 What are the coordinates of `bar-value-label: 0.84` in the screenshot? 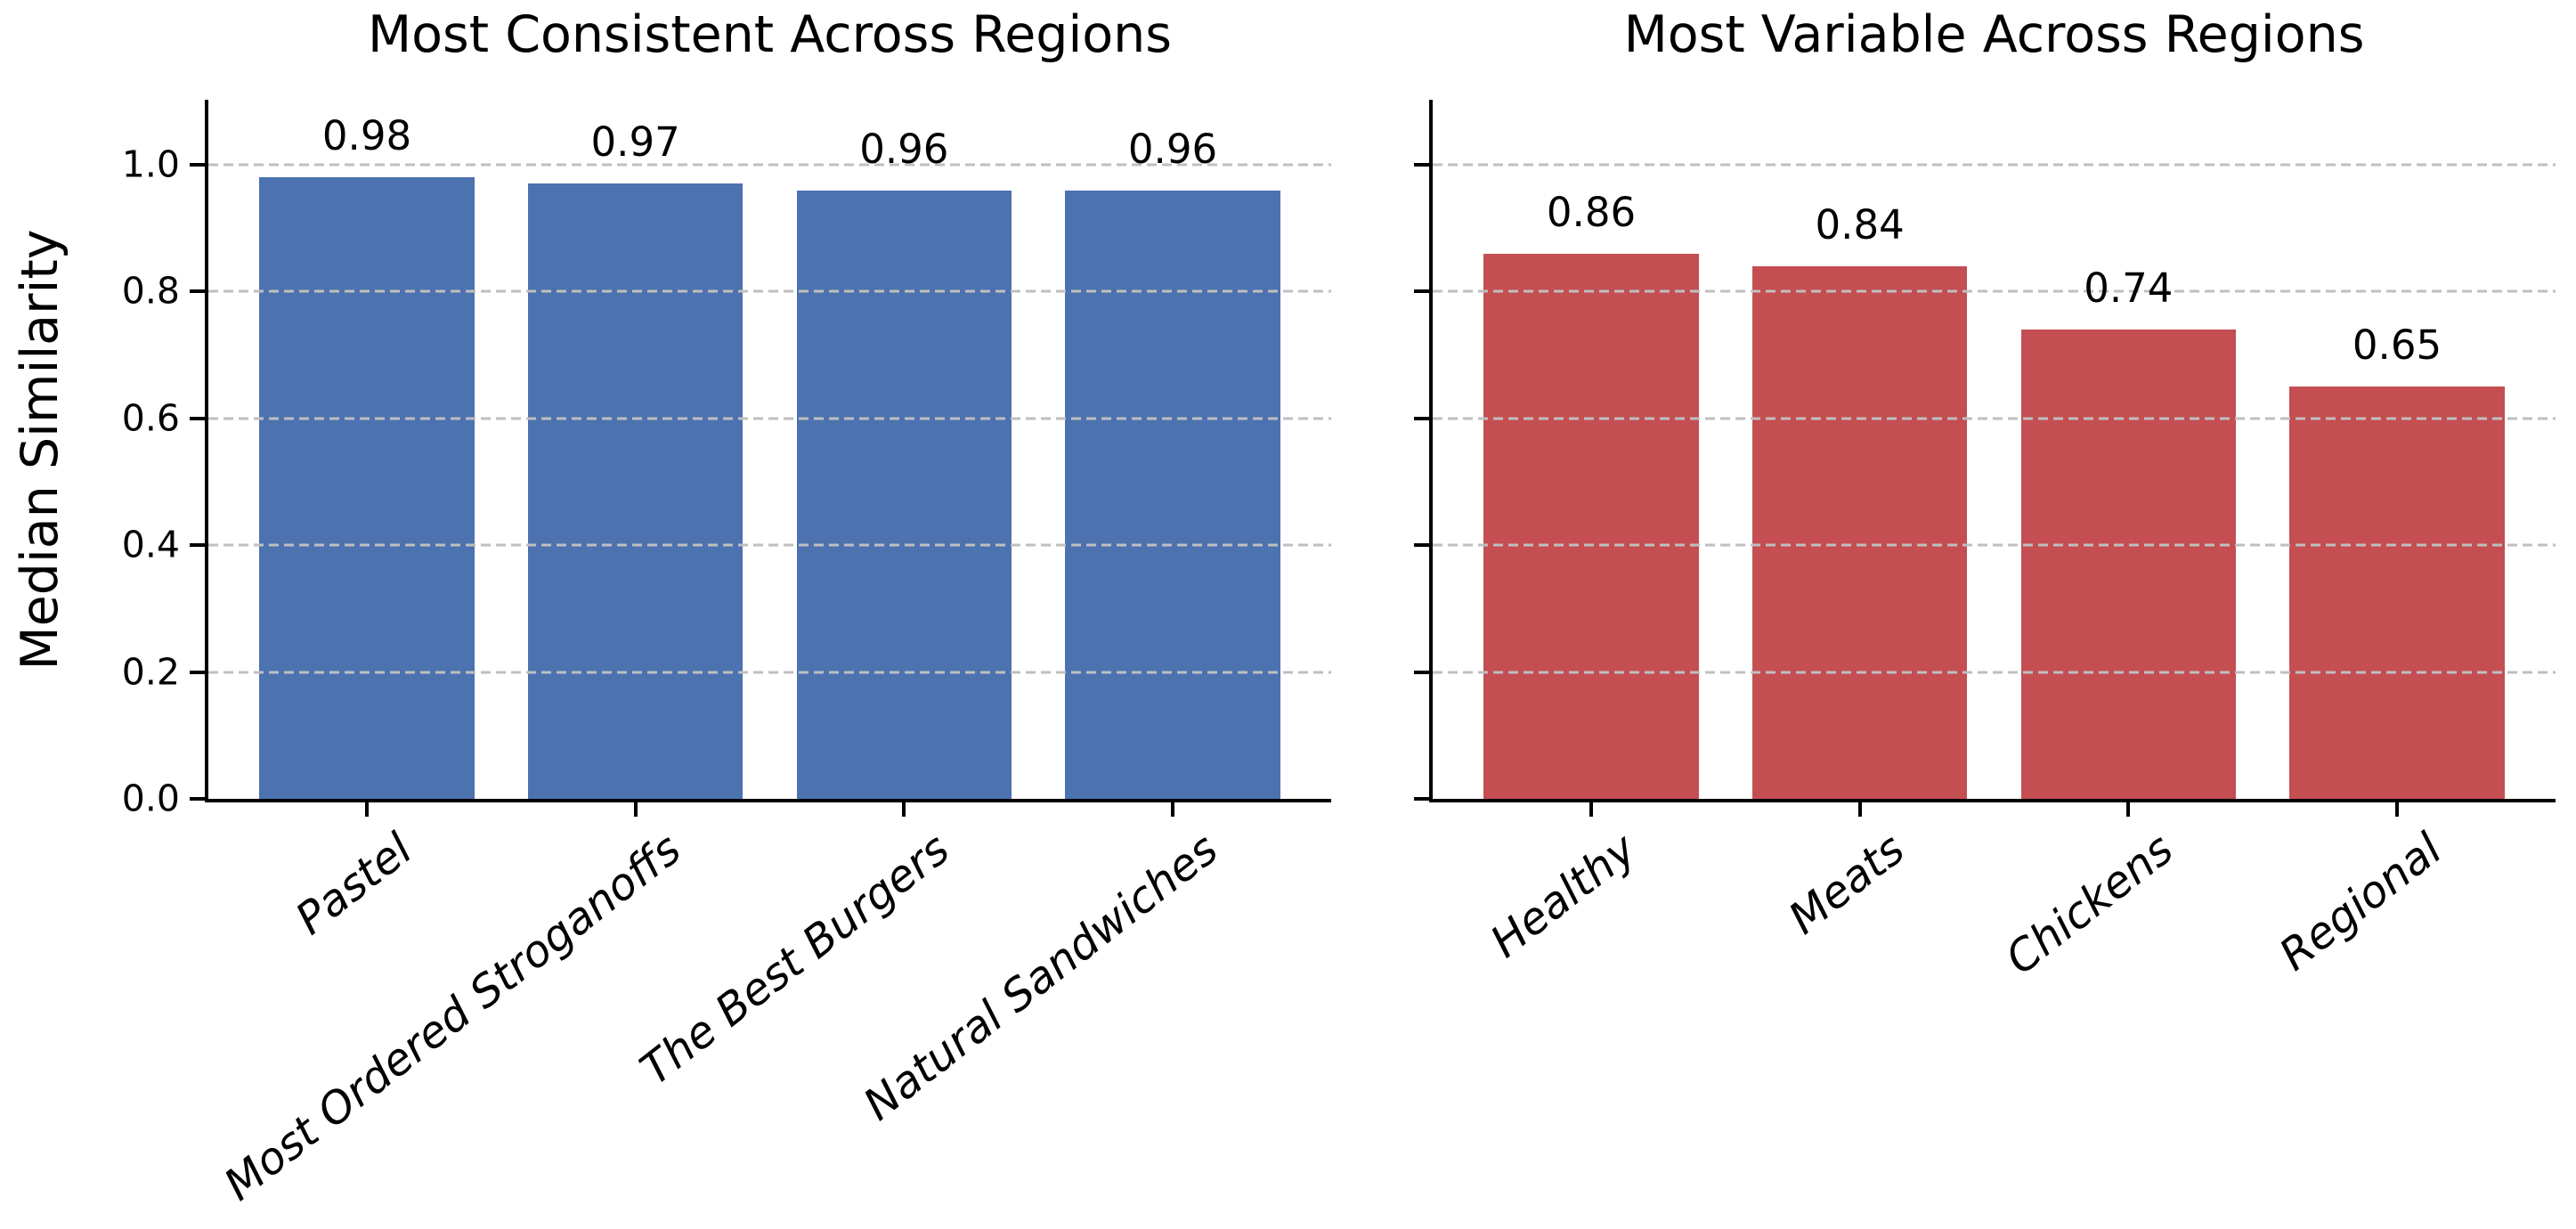 It's located at (1860, 224).